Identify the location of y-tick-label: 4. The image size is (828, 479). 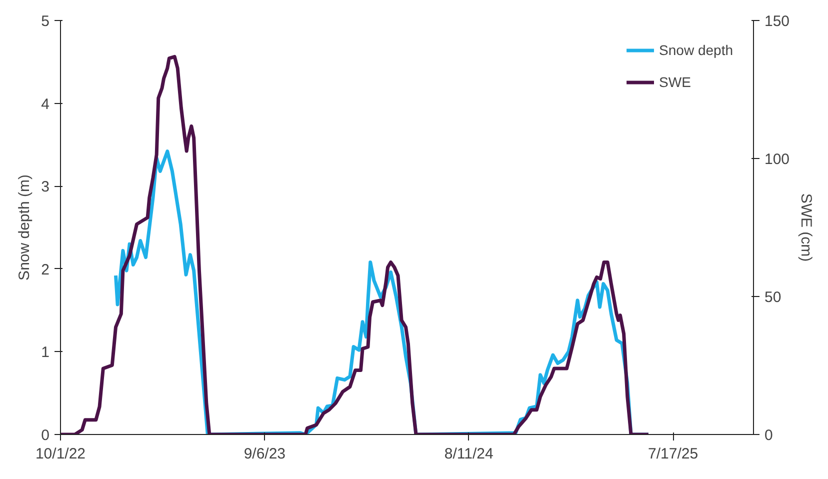
(45, 104).